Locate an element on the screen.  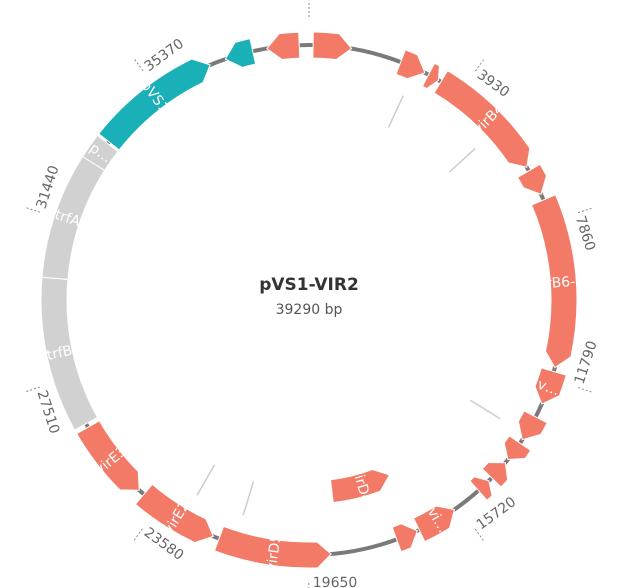
position-tick: 19650 is located at coordinates (333, 581).